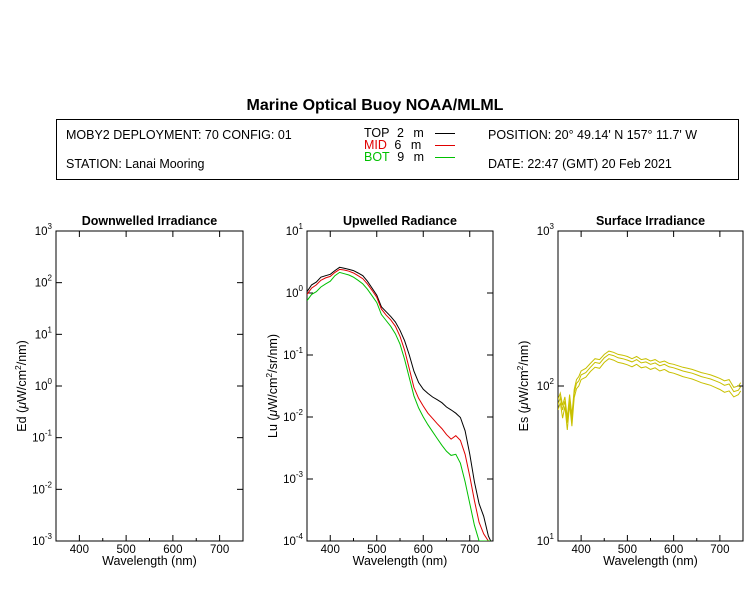 The height and width of the screenshot is (600, 750). I want to click on upwelled-y-tick-label: 10⁻², so click(293, 416).